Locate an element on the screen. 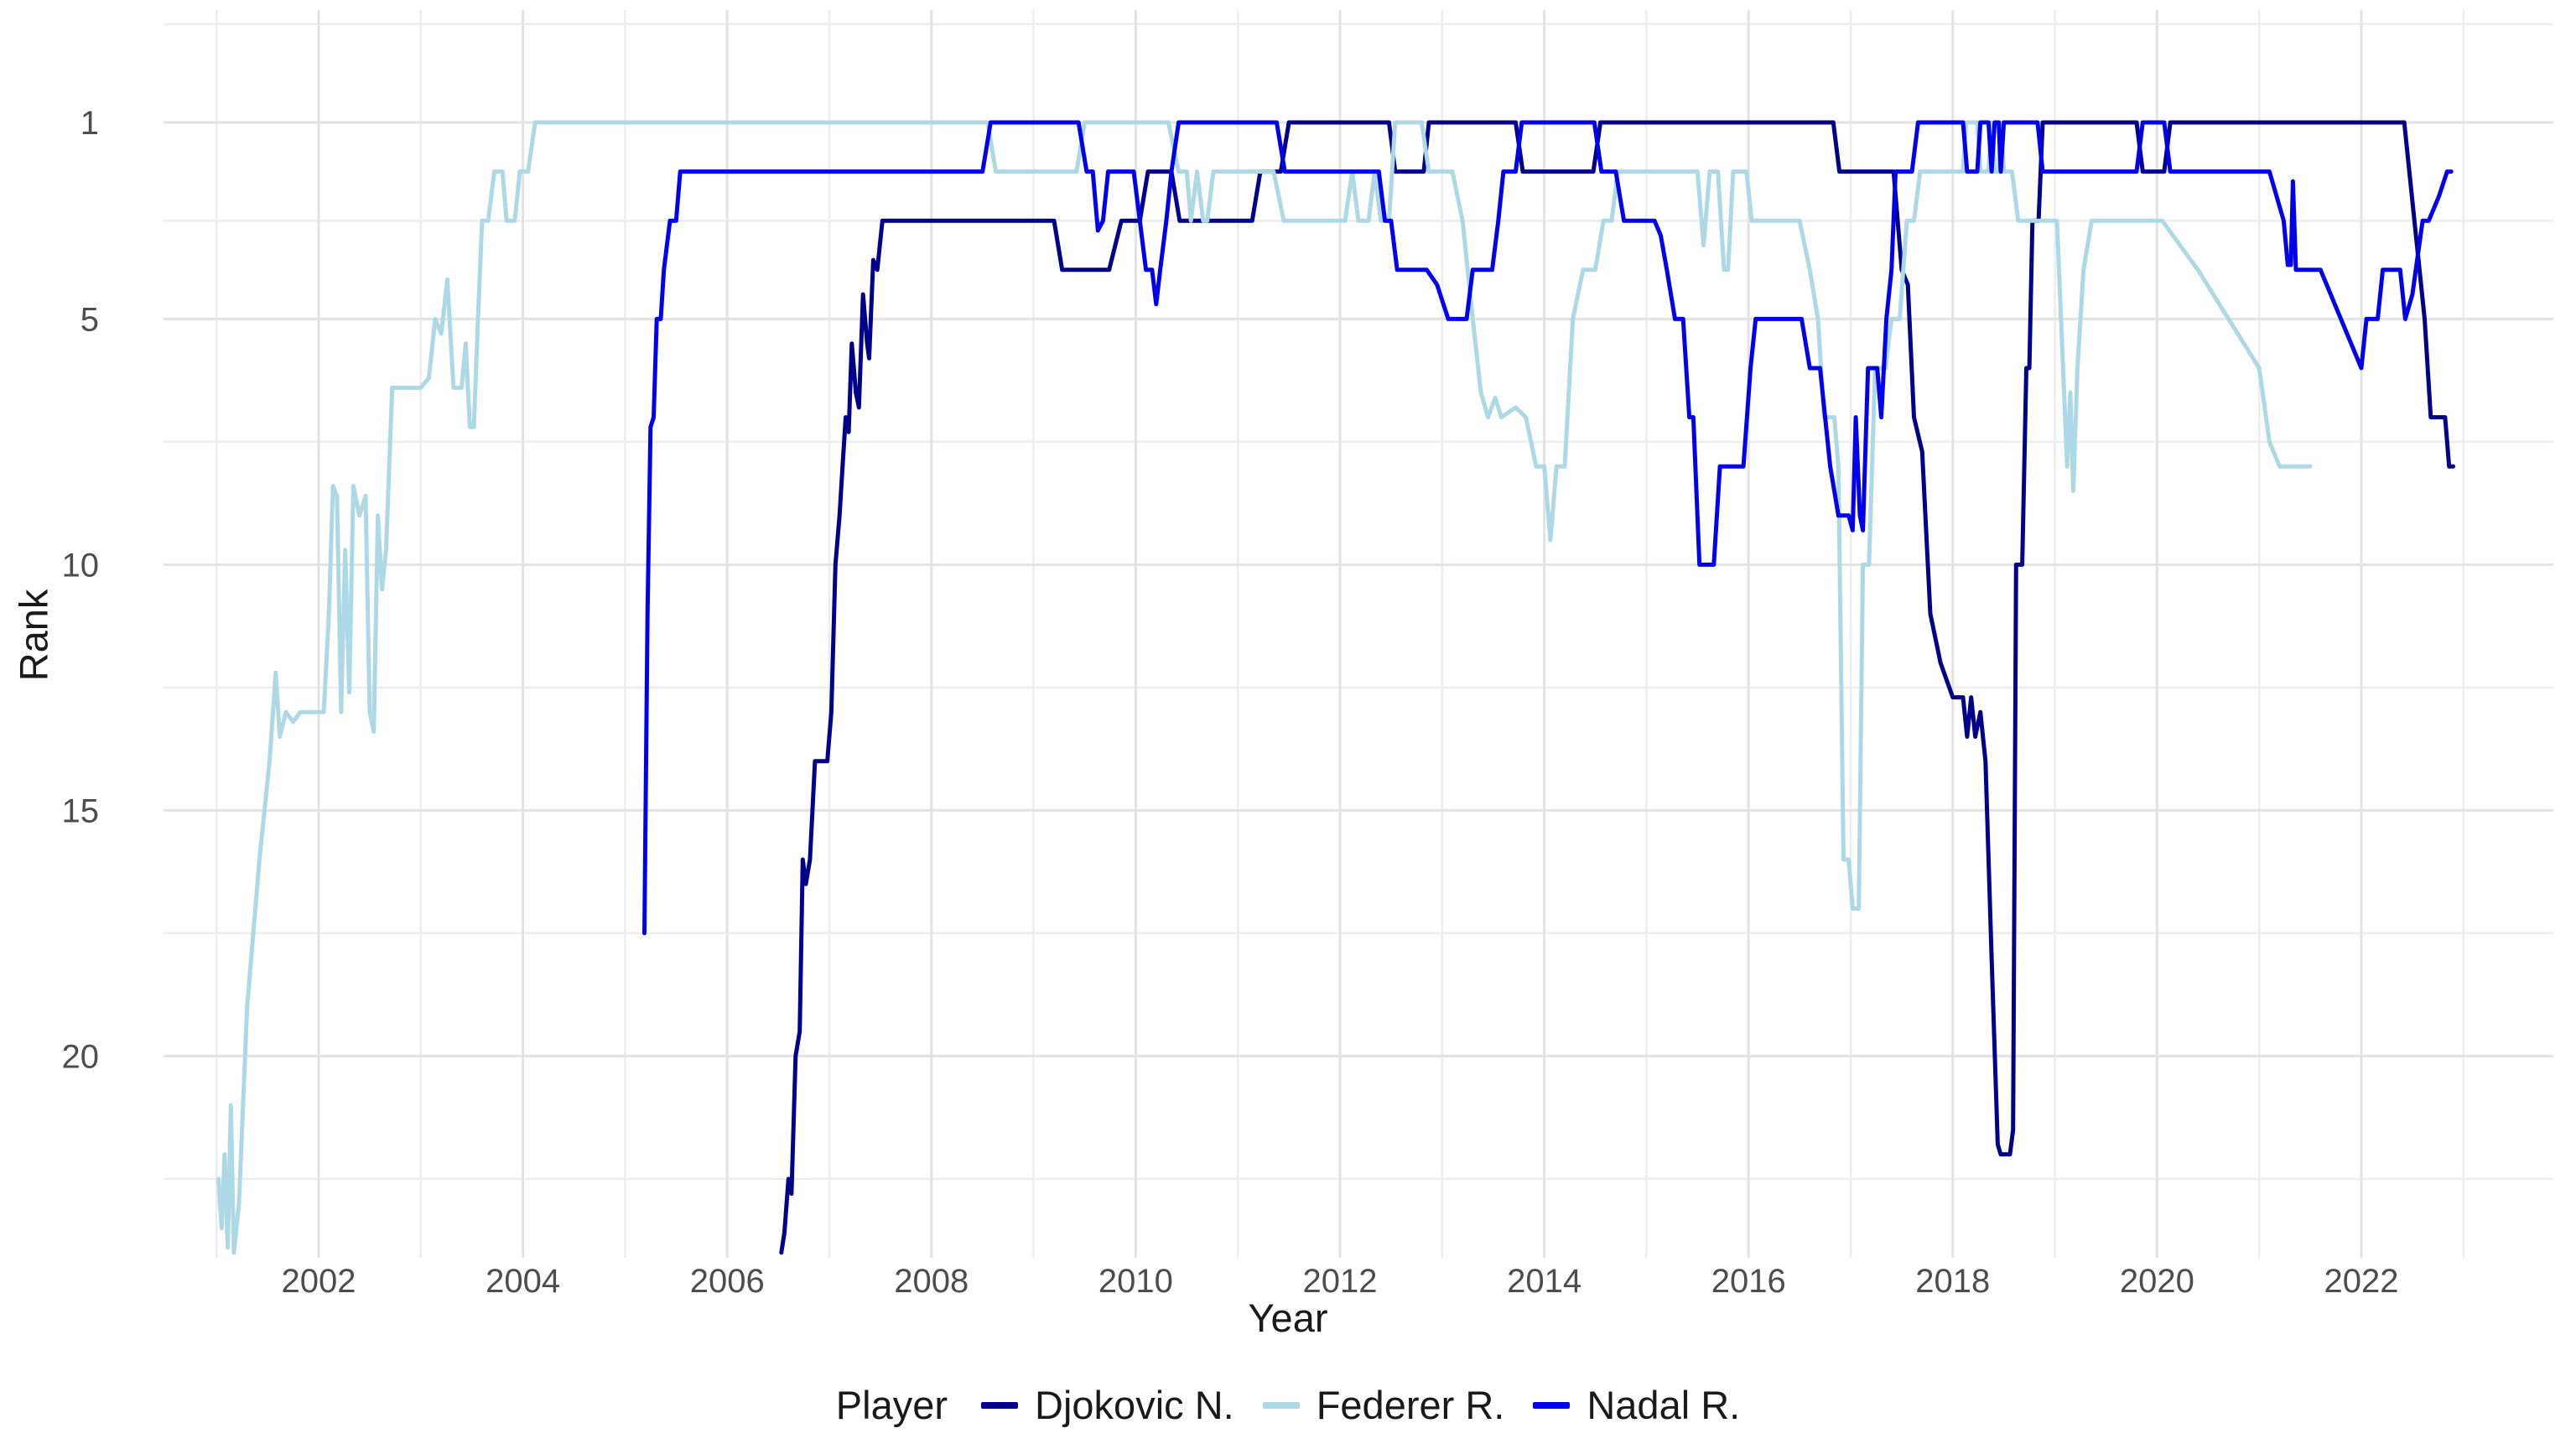  x-axis-title: Year is located at coordinates (1288, 1318).